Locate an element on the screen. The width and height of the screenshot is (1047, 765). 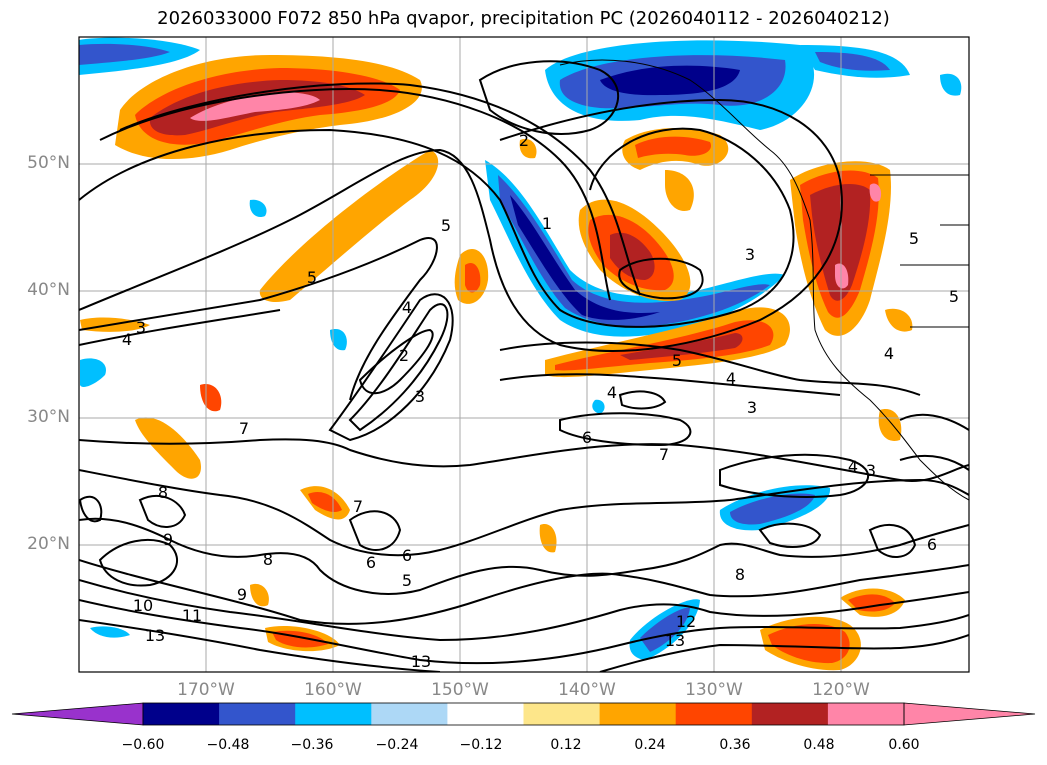
colorbar-tick-label: −0.24 is located at coordinates (397, 745).